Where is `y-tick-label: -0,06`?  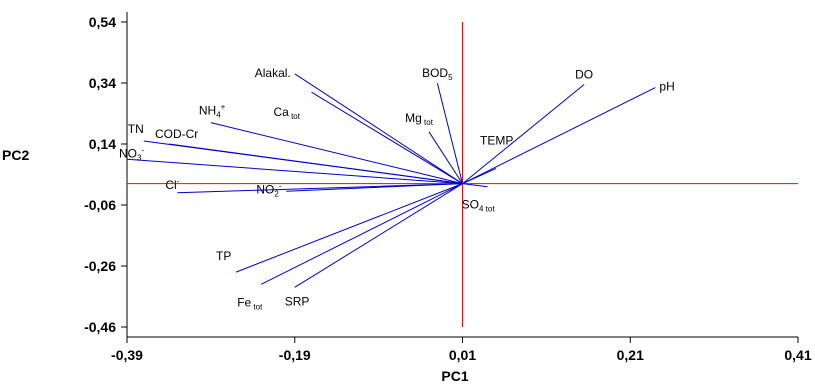
y-tick-label: -0,06 is located at coordinates (100, 205).